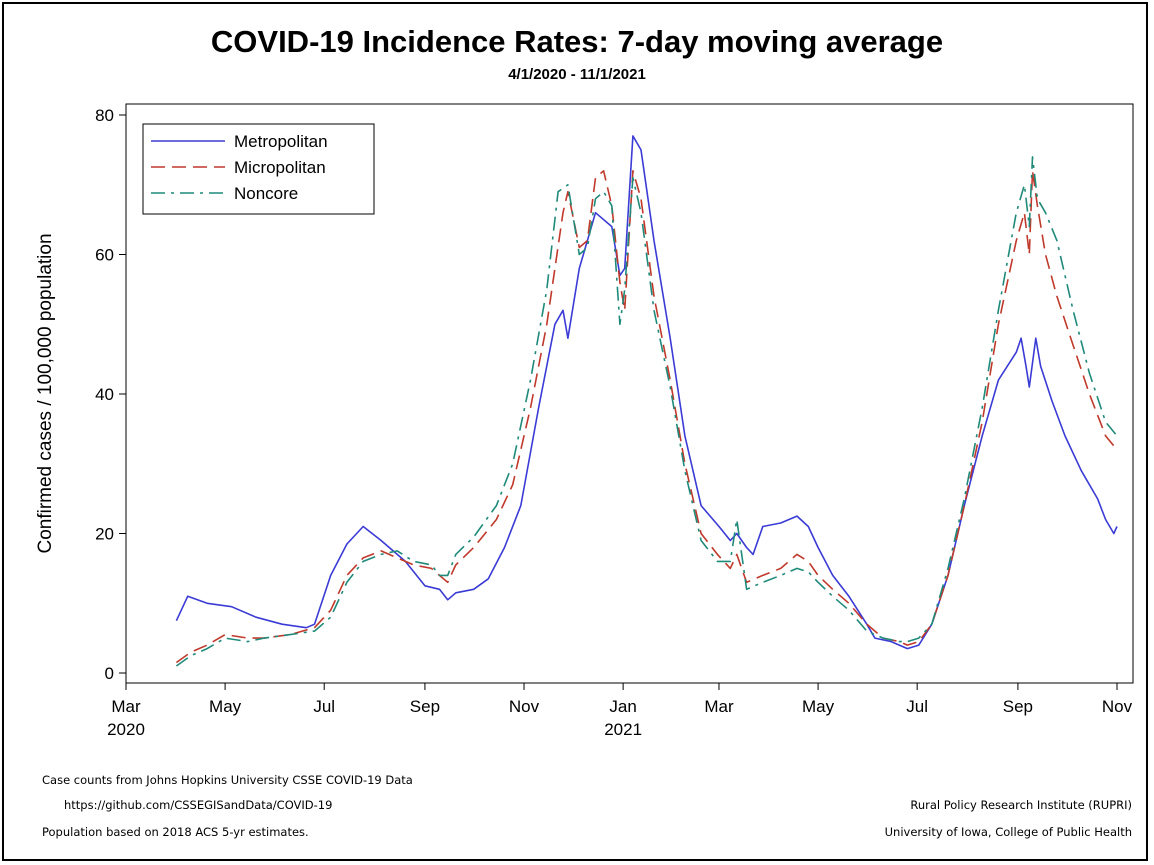 Image resolution: width=1154 pixels, height=865 pixels. Describe the element at coordinates (280, 167) in the screenshot. I see `legend-label: Micropolitan` at that location.